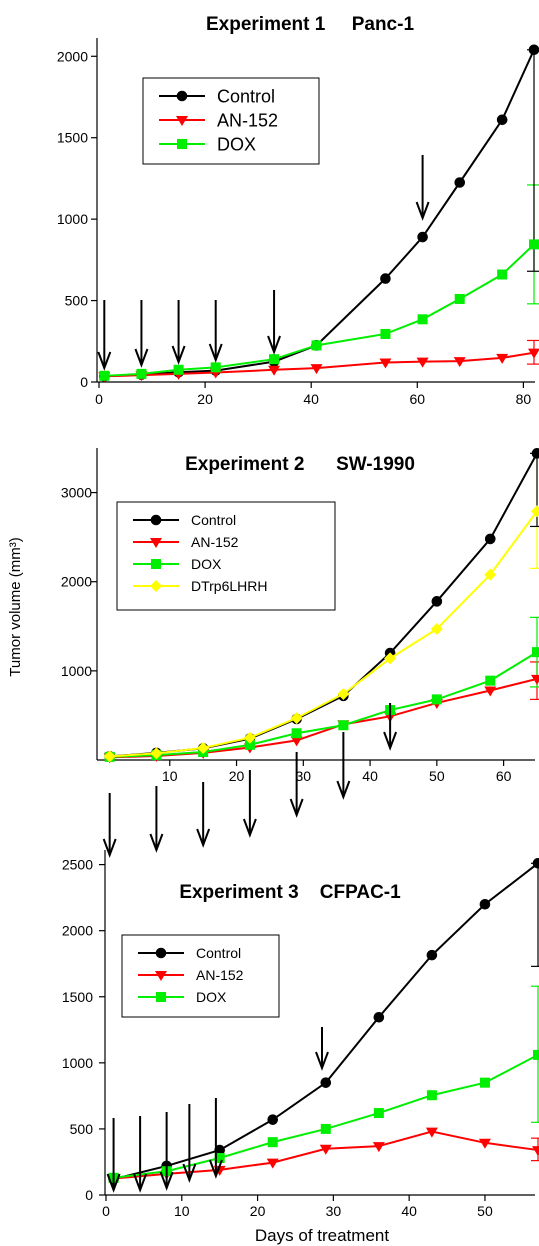 This screenshot has height=1246, width=539. Describe the element at coordinates (310, 24) in the screenshot. I see `chart-title: Experiment 1 Panc-1` at that location.